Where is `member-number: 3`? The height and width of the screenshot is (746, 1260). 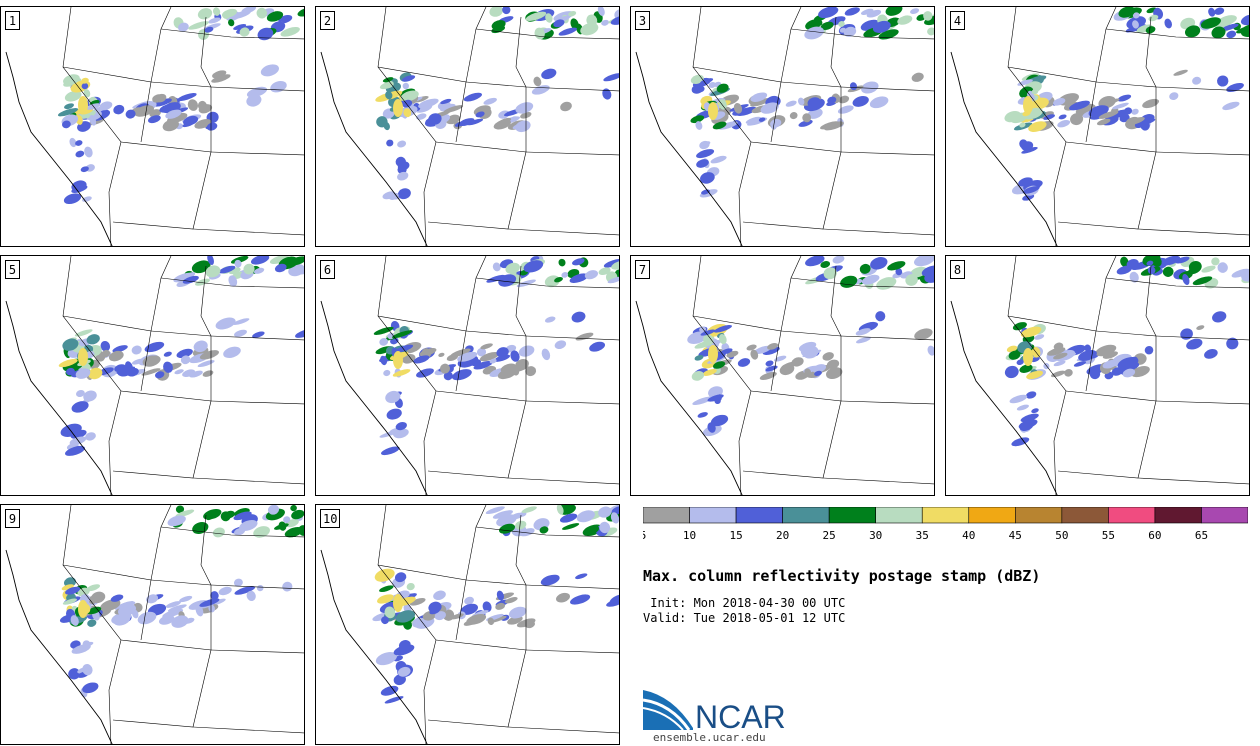
member-number: 3 is located at coordinates (642, 20).